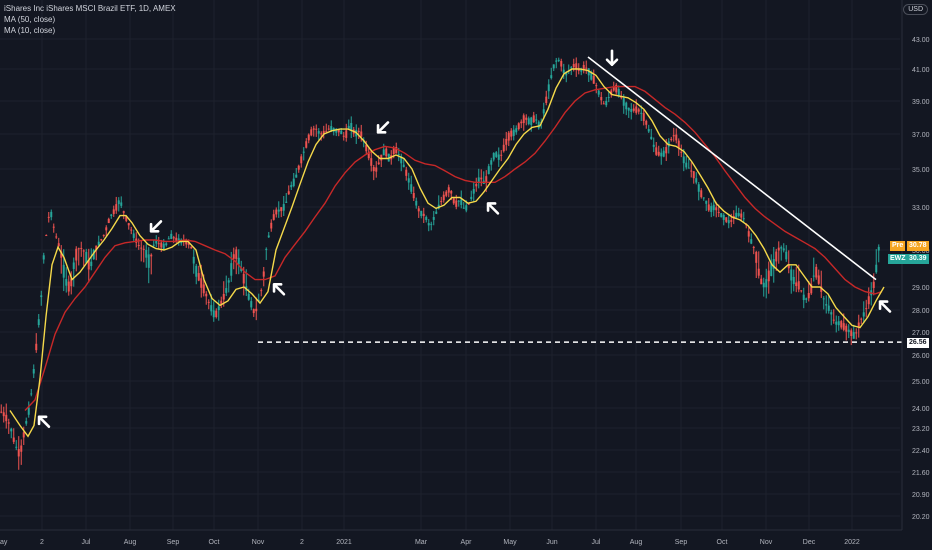 The image size is (932, 550). Describe the element at coordinates (921, 495) in the screenshot. I see `y-tick-label: 20.90` at that location.